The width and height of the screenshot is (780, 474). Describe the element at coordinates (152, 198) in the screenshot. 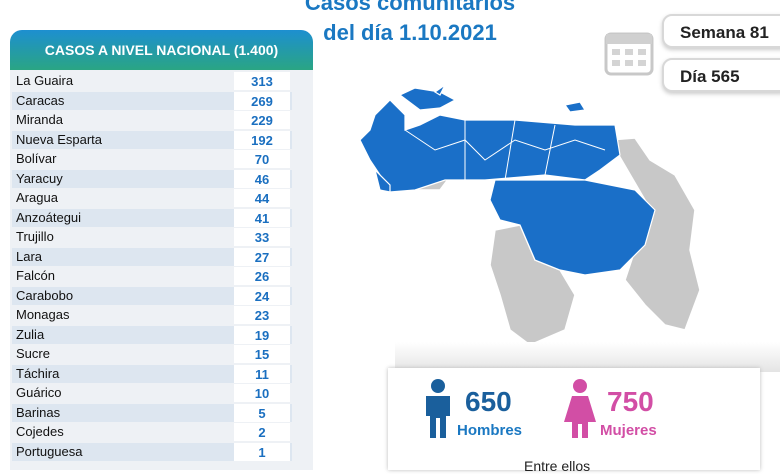

I see `table-row: Aragua 44` at that location.